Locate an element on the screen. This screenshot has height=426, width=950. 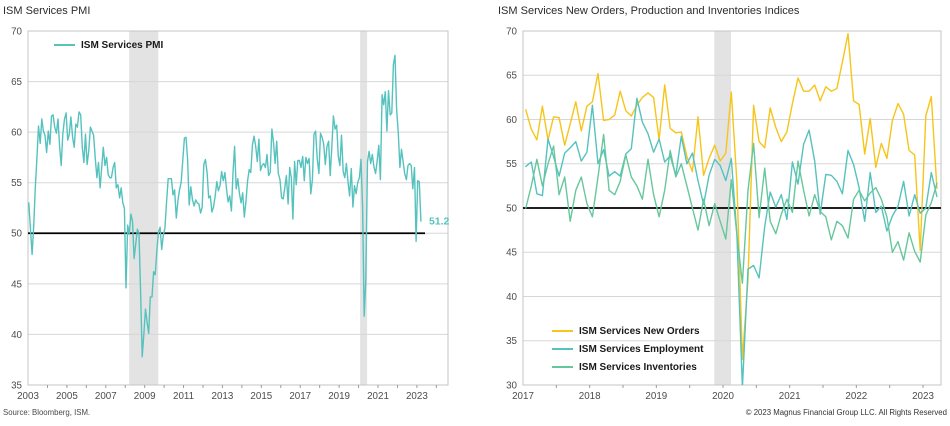
chart-title-pmi: ISM Services PMI is located at coordinates (47, 11).